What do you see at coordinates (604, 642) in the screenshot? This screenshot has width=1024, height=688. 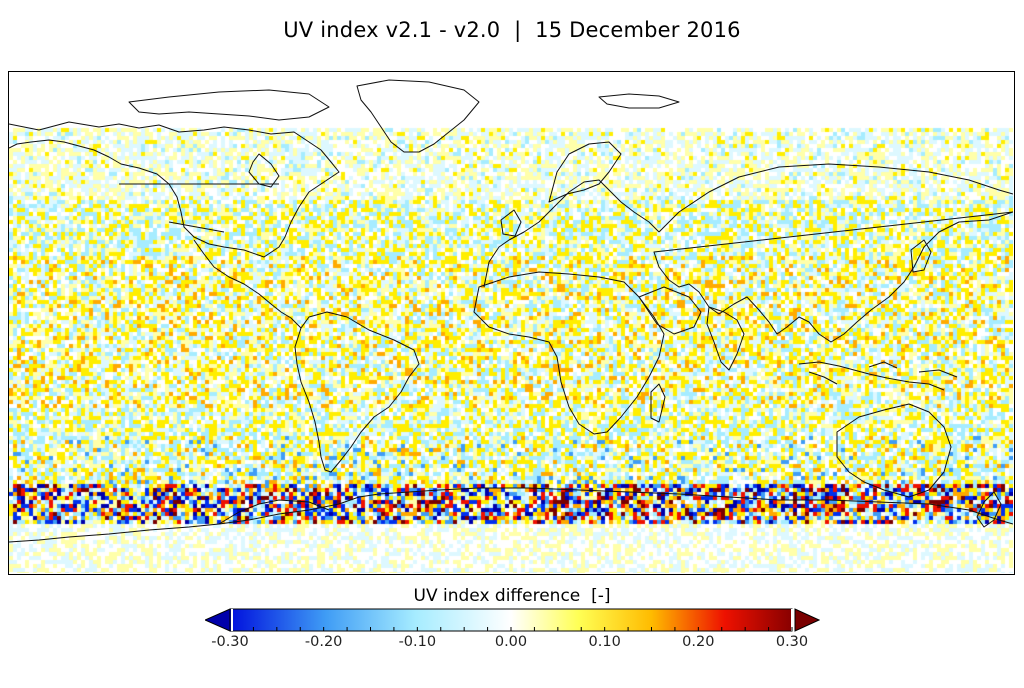 I see `colorbar-tick-label: 0.10` at bounding box center [604, 642].